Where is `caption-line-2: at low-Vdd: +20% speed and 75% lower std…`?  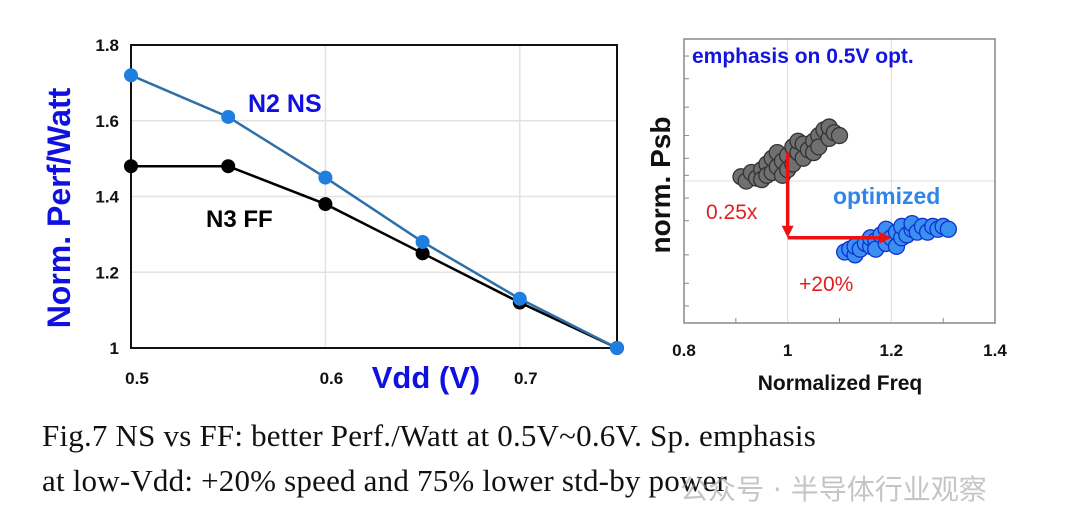 caption-line-2: at low-Vdd: +20% speed and 75% lower std… is located at coordinates (385, 480).